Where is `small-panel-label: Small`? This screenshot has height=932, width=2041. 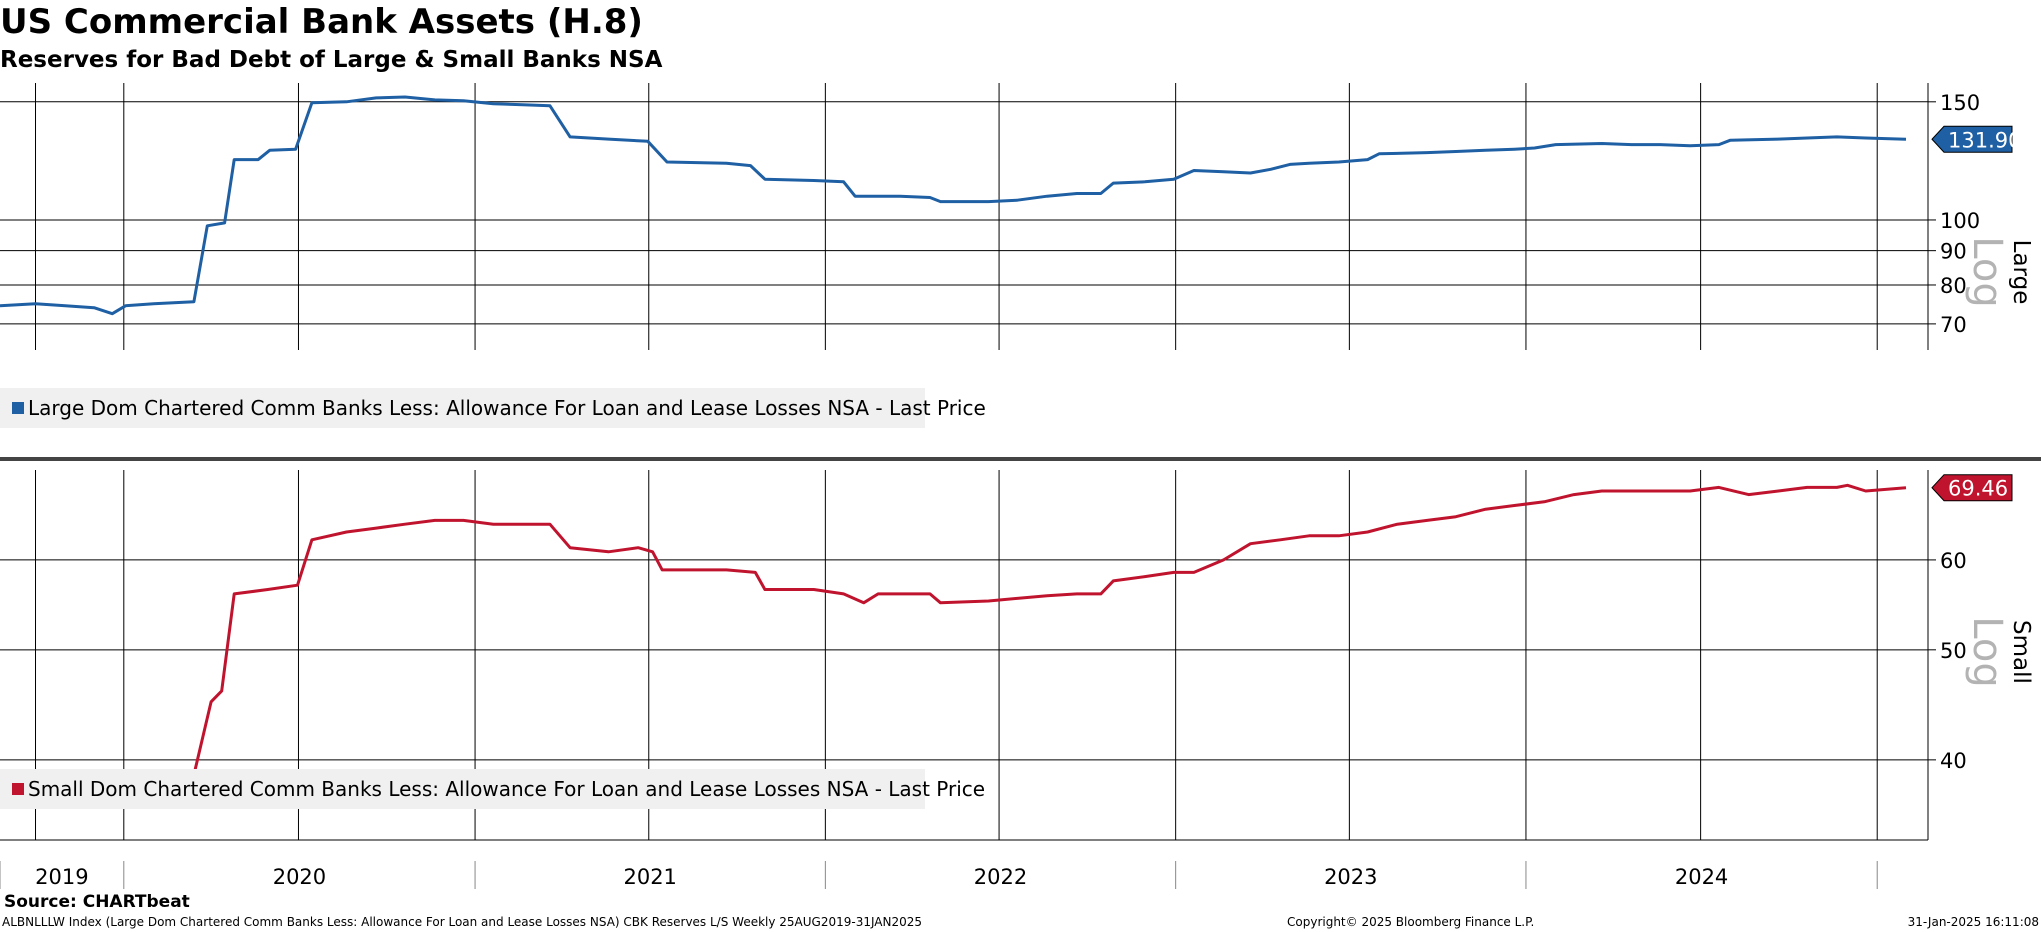
small-panel-label: Small is located at coordinates (2021, 652).